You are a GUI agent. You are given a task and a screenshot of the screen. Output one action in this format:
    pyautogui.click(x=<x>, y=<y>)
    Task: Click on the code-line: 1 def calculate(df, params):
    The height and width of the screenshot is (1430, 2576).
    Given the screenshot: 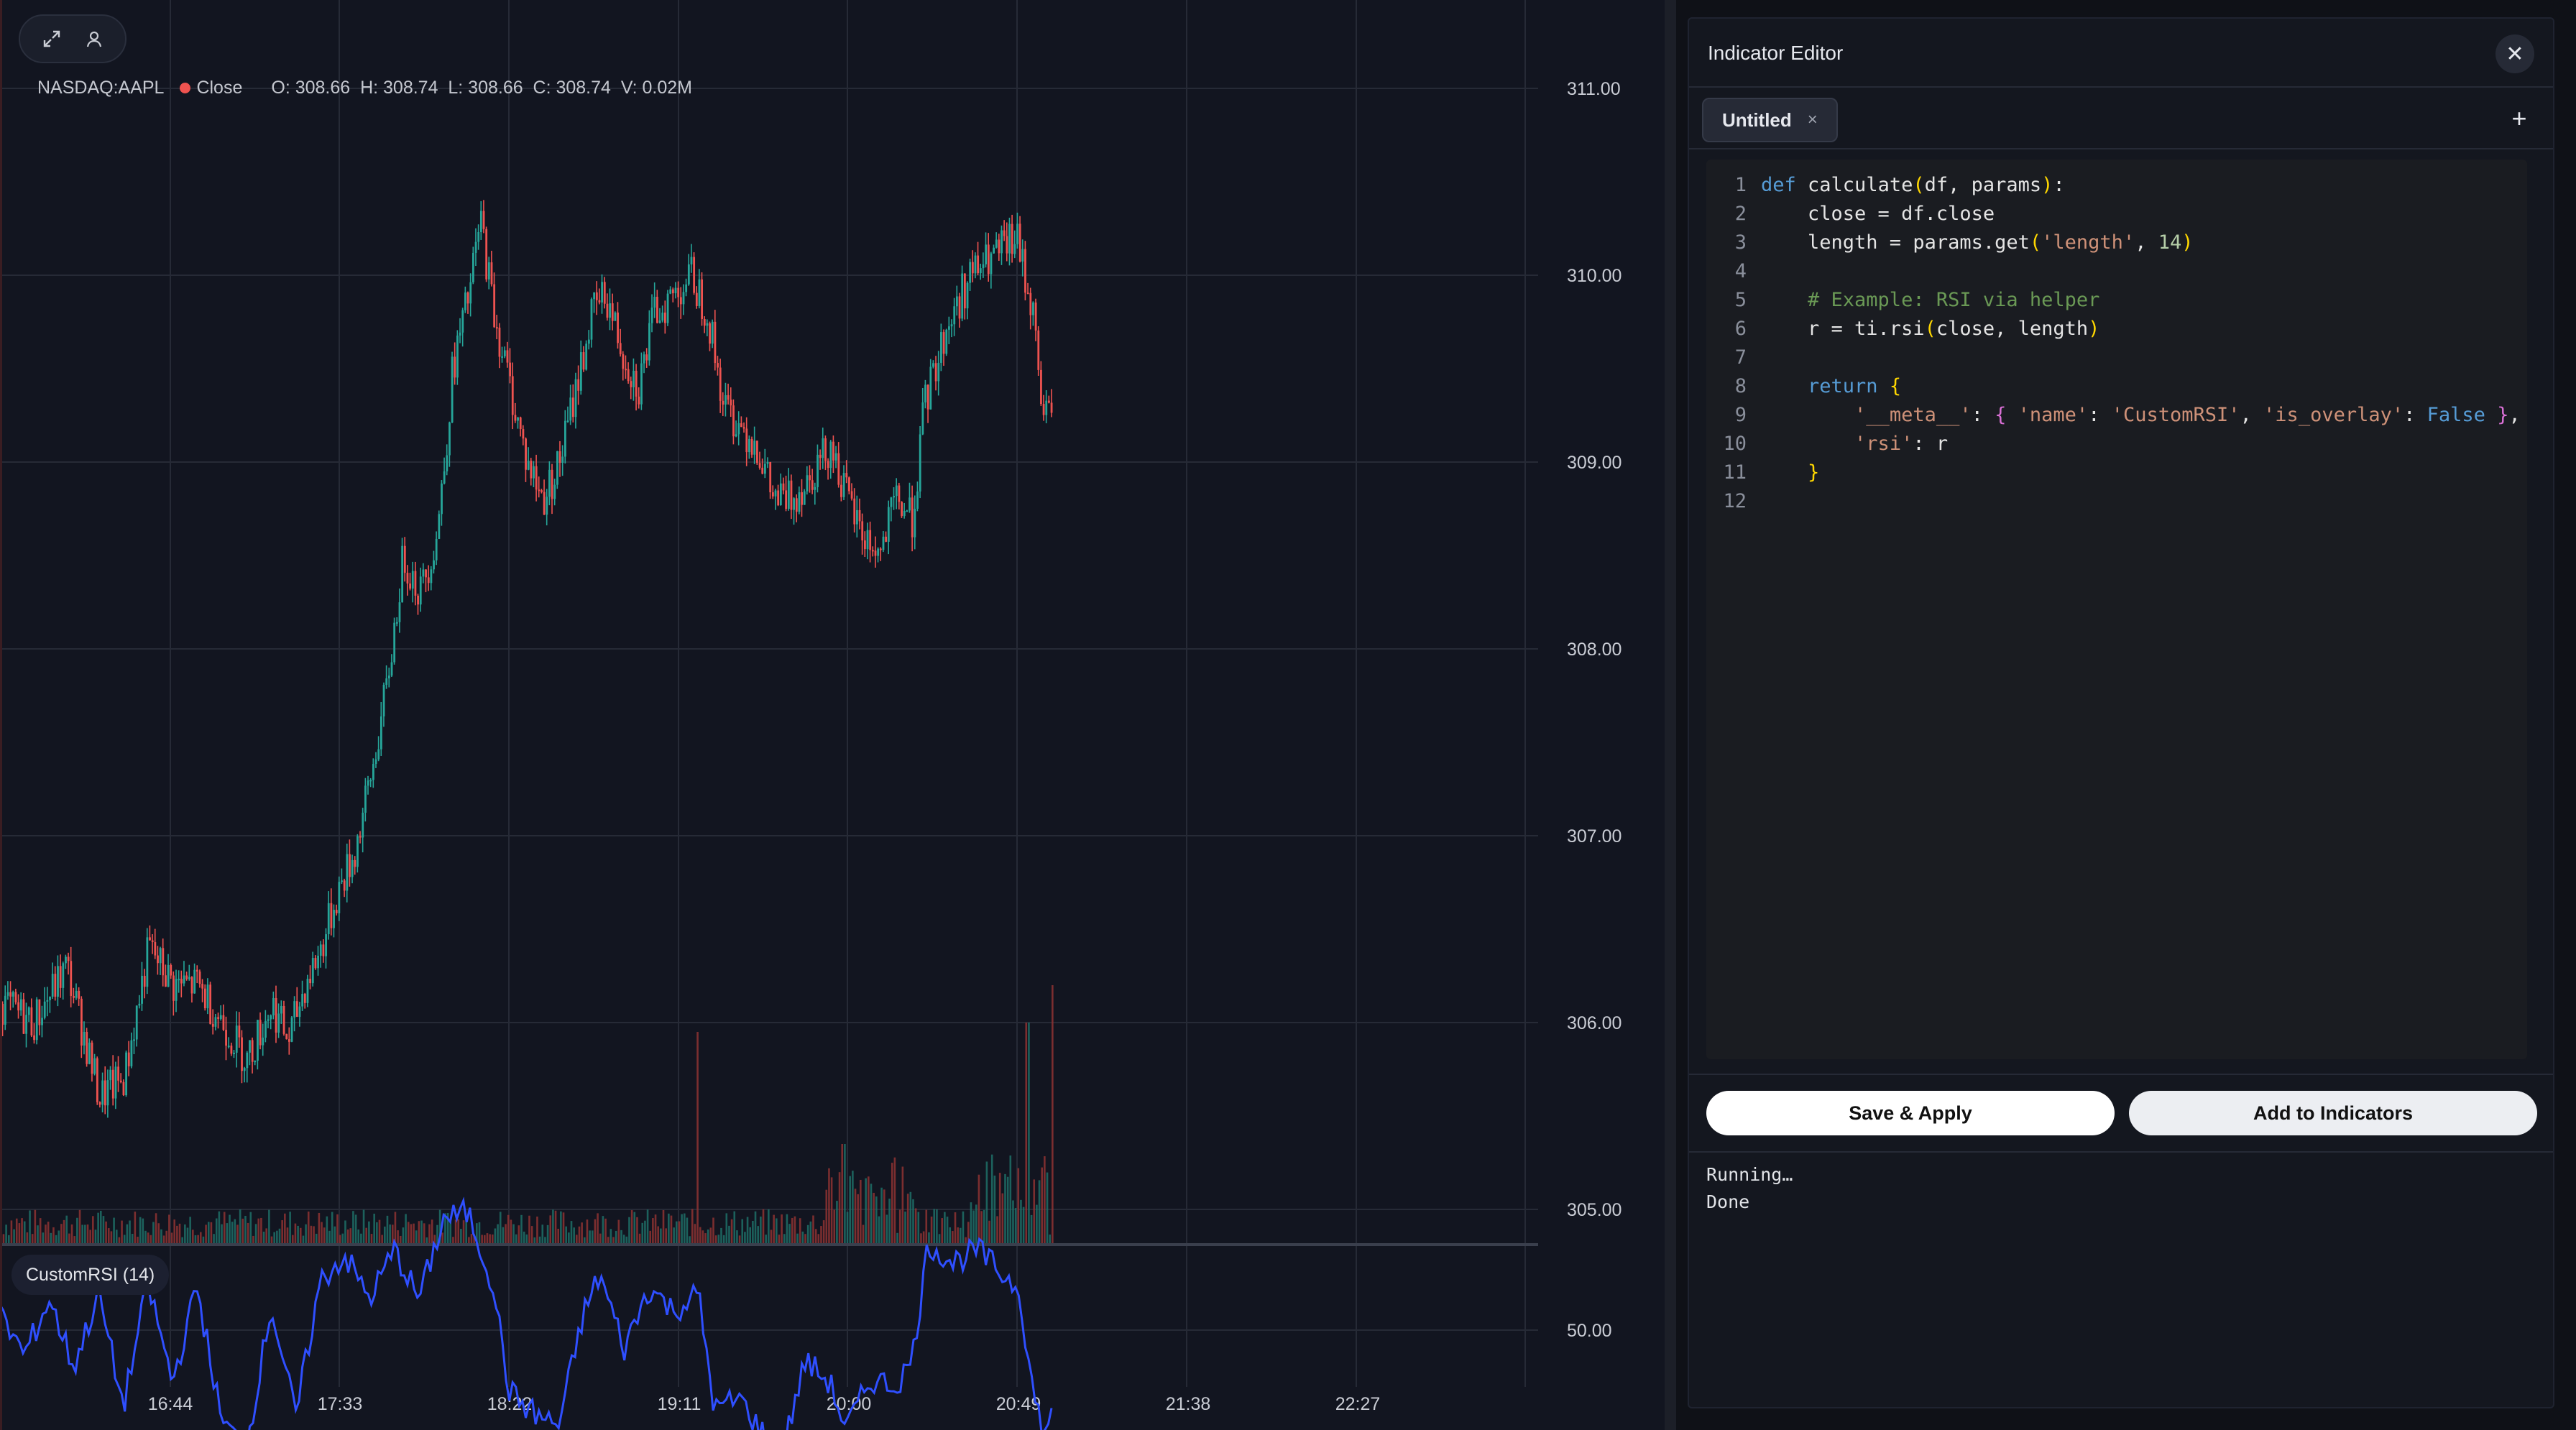 What is the action you would take?
    pyautogui.click(x=2116, y=185)
    